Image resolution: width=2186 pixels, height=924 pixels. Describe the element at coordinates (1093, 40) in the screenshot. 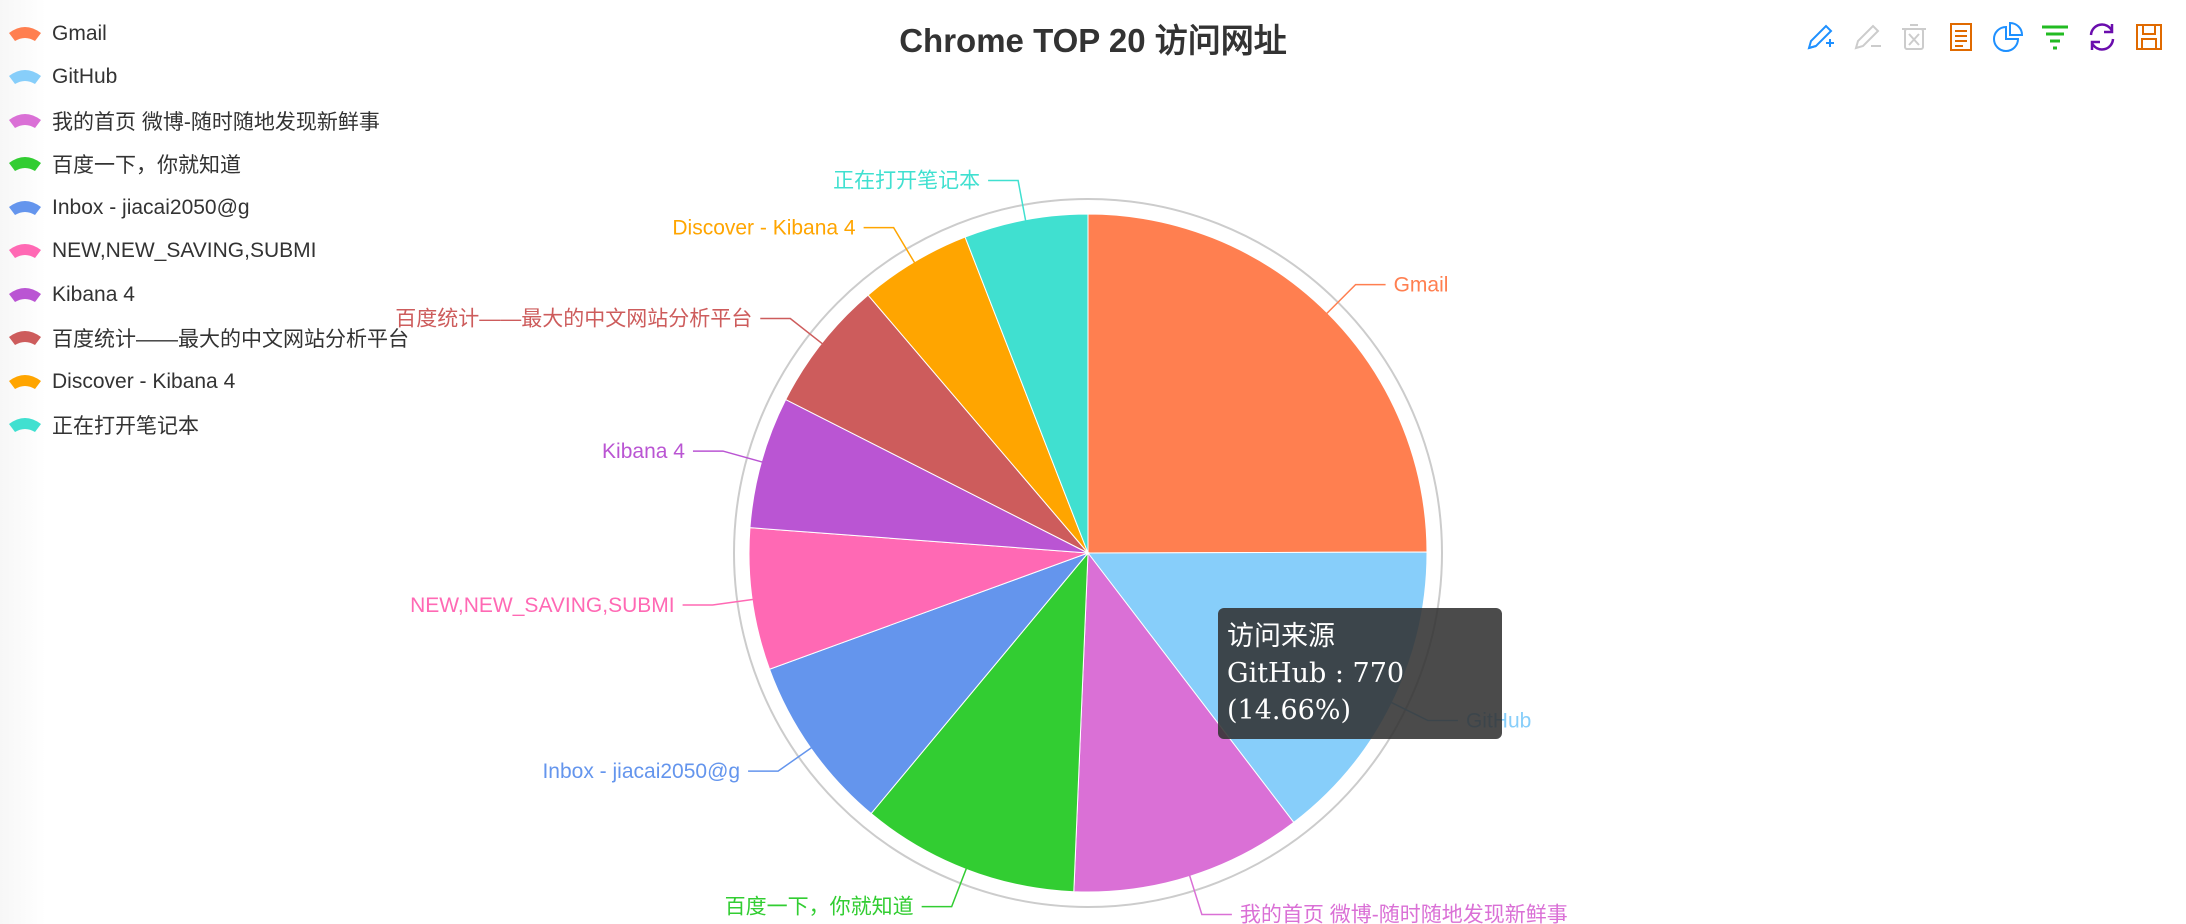

I see `chart-title: Chrome TOP 20 访问网址` at that location.